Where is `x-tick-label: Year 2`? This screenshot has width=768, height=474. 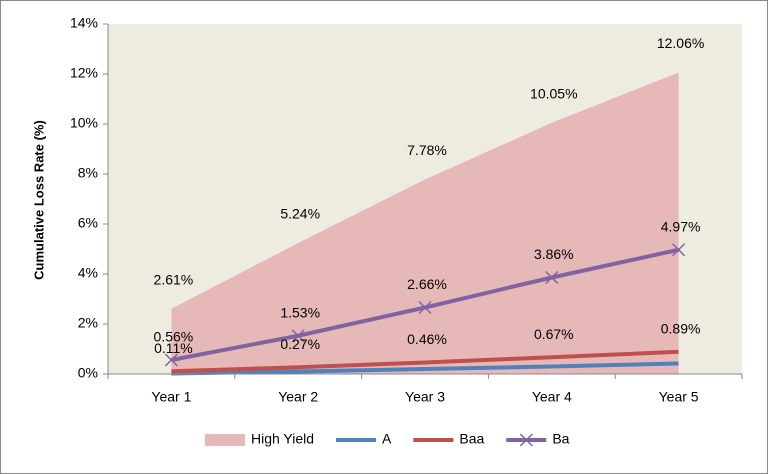
x-tick-label: Year 2 is located at coordinates (298, 397).